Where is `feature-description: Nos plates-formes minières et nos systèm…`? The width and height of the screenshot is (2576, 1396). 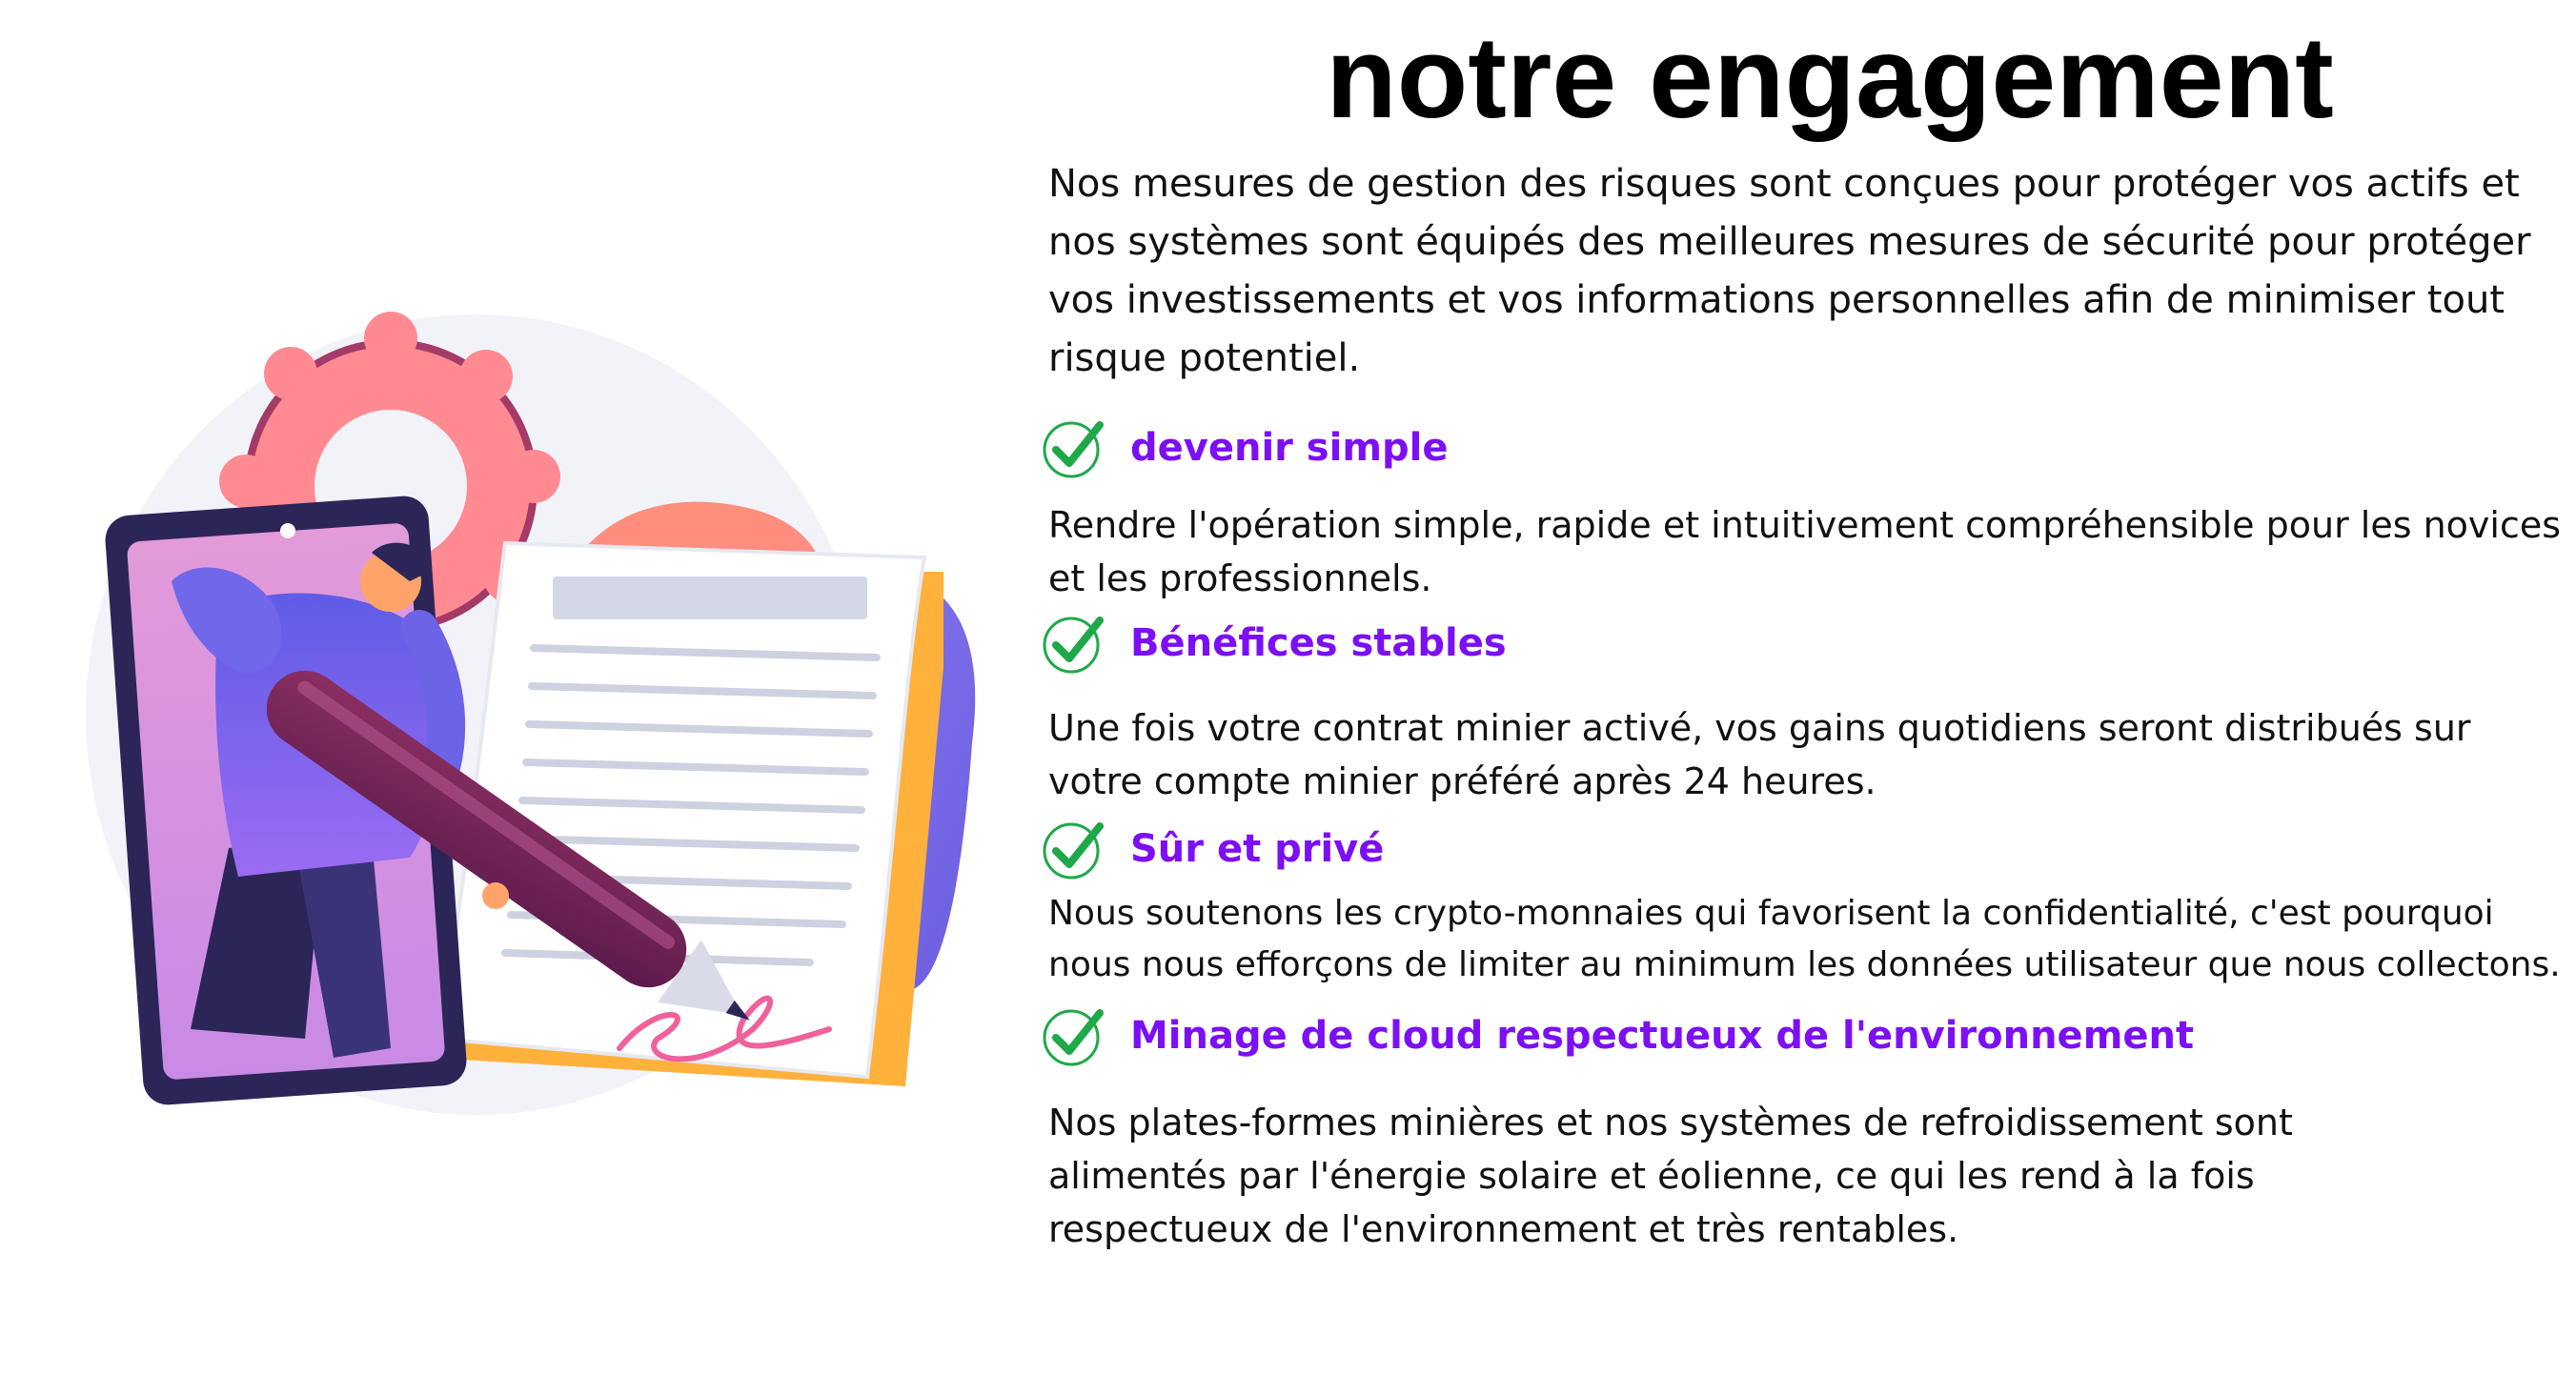
feature-description: Nos plates-formes minières et nos systèm… is located at coordinates (1670, 1176).